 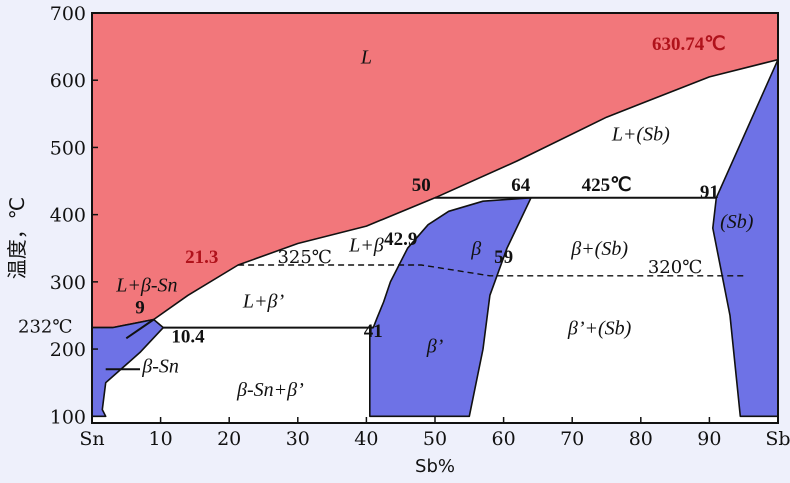 I want to click on x-tick-label: 80, so click(x=641, y=439).